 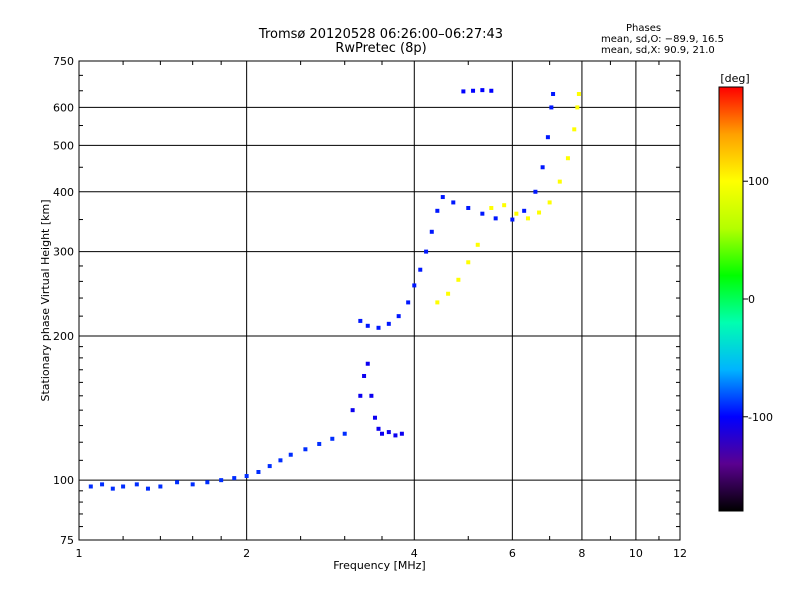 I want to click on y-tick-label: 100, so click(x=63, y=480).